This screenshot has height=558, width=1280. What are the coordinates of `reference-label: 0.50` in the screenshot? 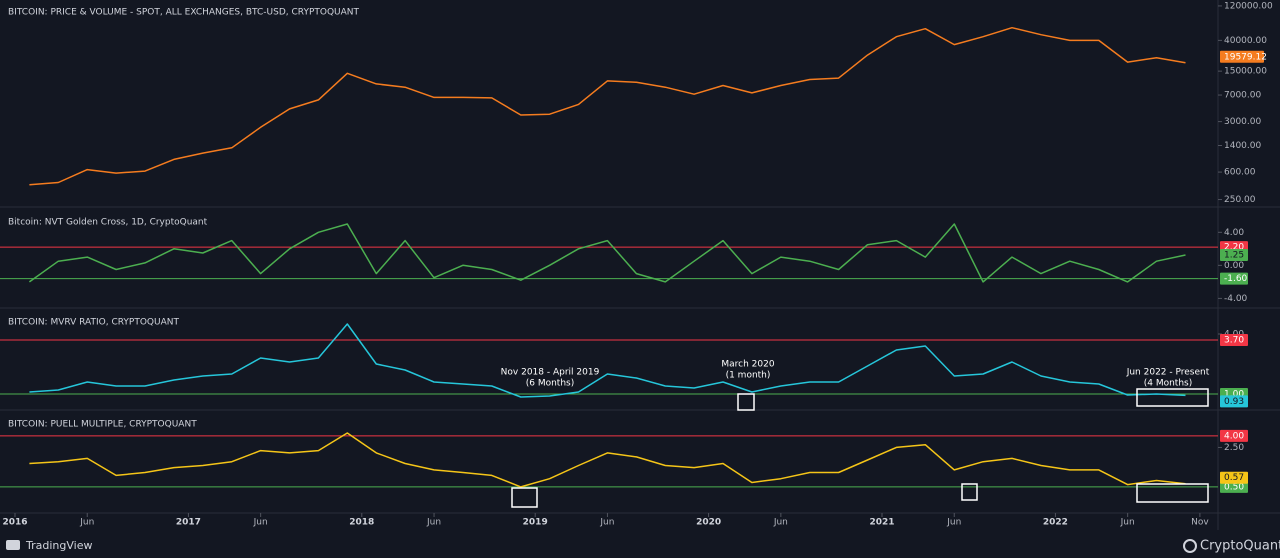 It's located at (1234, 487).